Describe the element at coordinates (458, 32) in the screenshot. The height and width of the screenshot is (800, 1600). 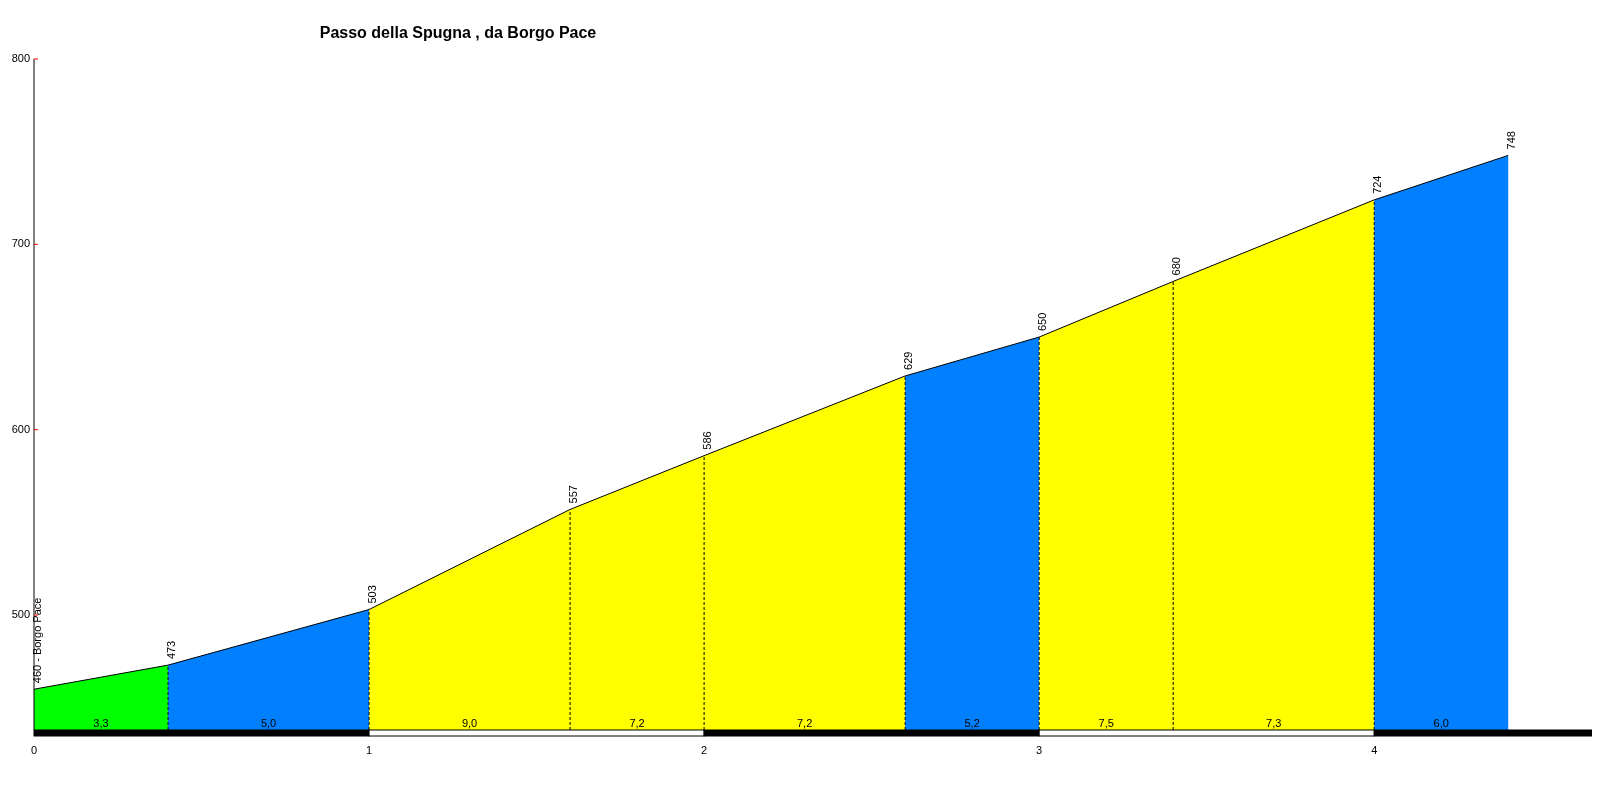
I see `chart-title: Passo della Spugna , da Borgo Pace` at that location.